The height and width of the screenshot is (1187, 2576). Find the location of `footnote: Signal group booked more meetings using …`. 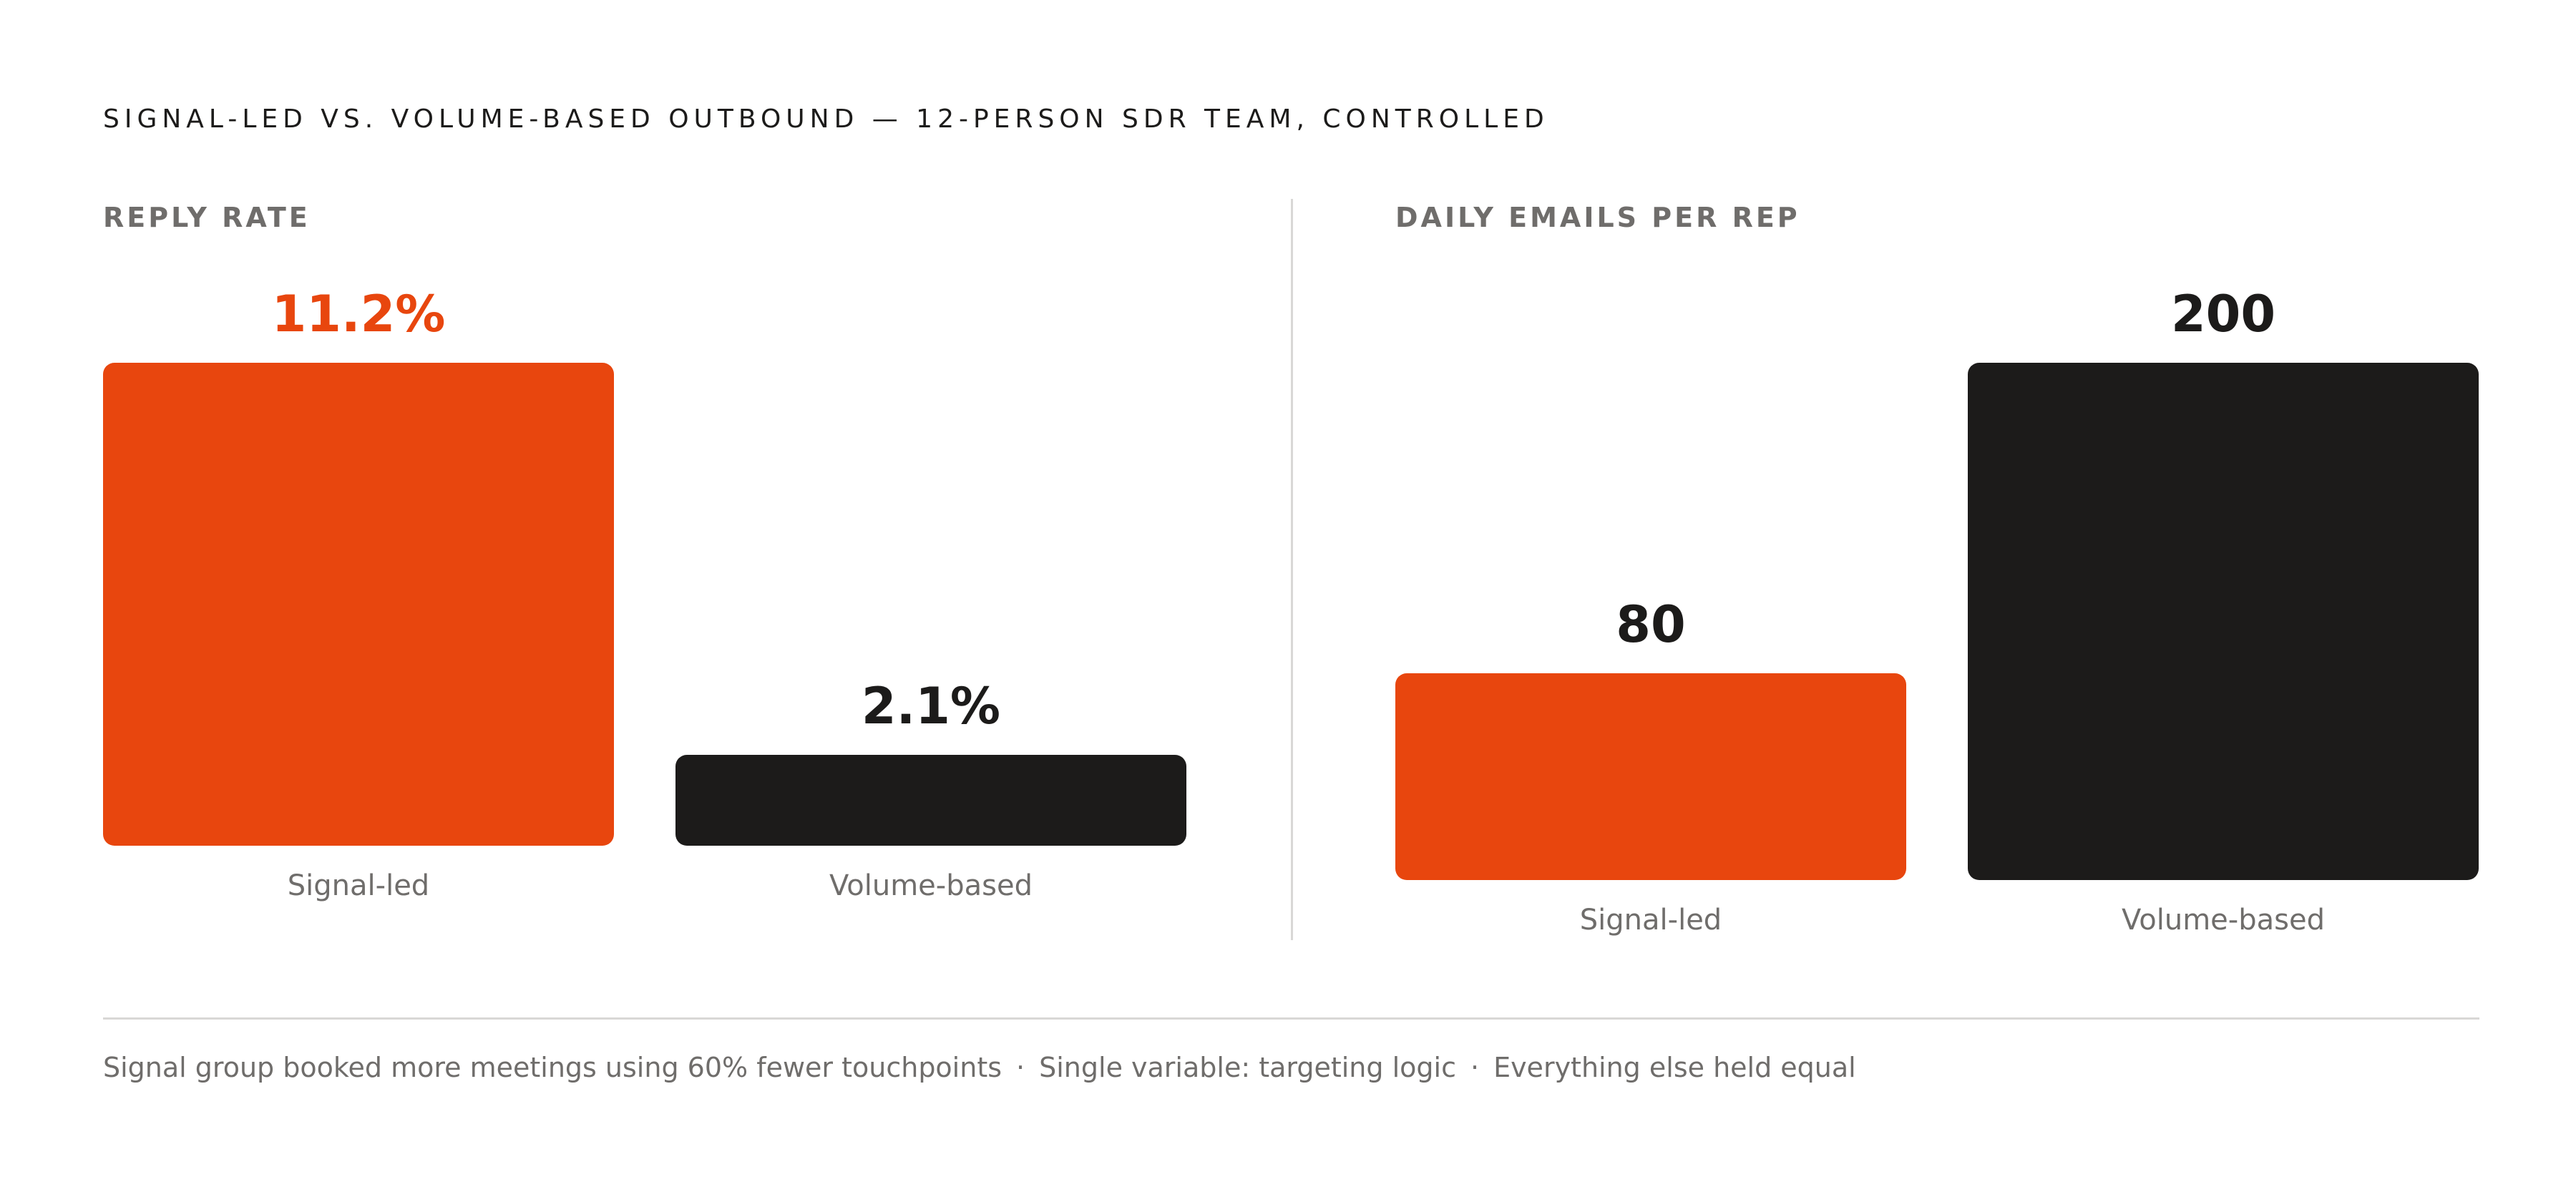

footnote: Signal group booked more meetings using … is located at coordinates (979, 1067).